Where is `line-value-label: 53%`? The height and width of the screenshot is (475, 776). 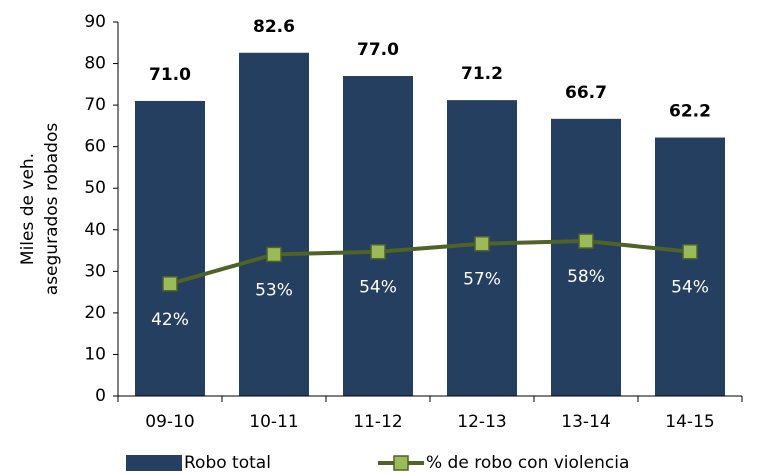 line-value-label: 53% is located at coordinates (274, 290).